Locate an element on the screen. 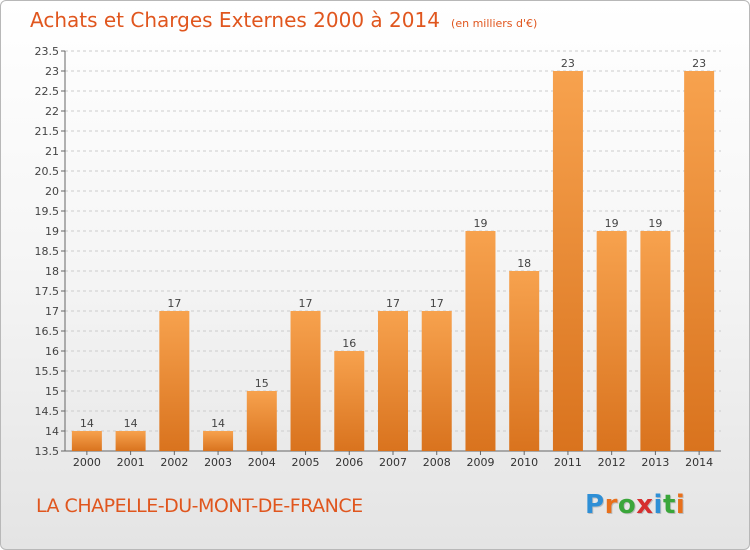 This screenshot has height=550, width=750. y-tick-label: 22.5 is located at coordinates (47, 91).